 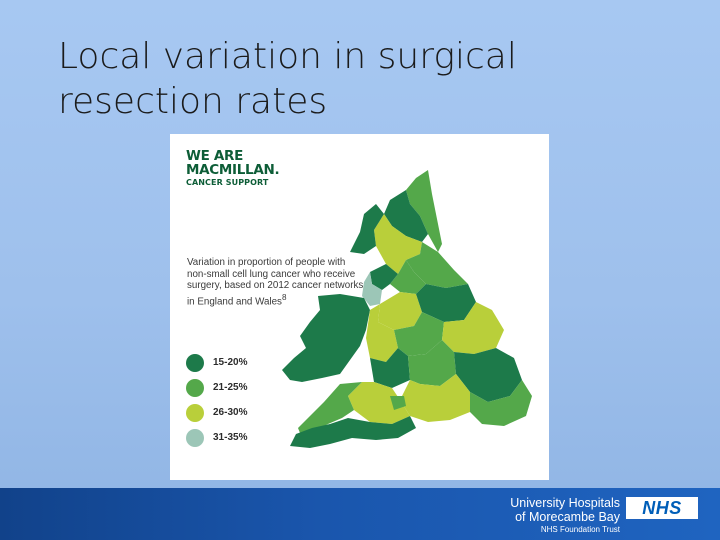 I want to click on legend-item: 15-20%, so click(x=216, y=362).